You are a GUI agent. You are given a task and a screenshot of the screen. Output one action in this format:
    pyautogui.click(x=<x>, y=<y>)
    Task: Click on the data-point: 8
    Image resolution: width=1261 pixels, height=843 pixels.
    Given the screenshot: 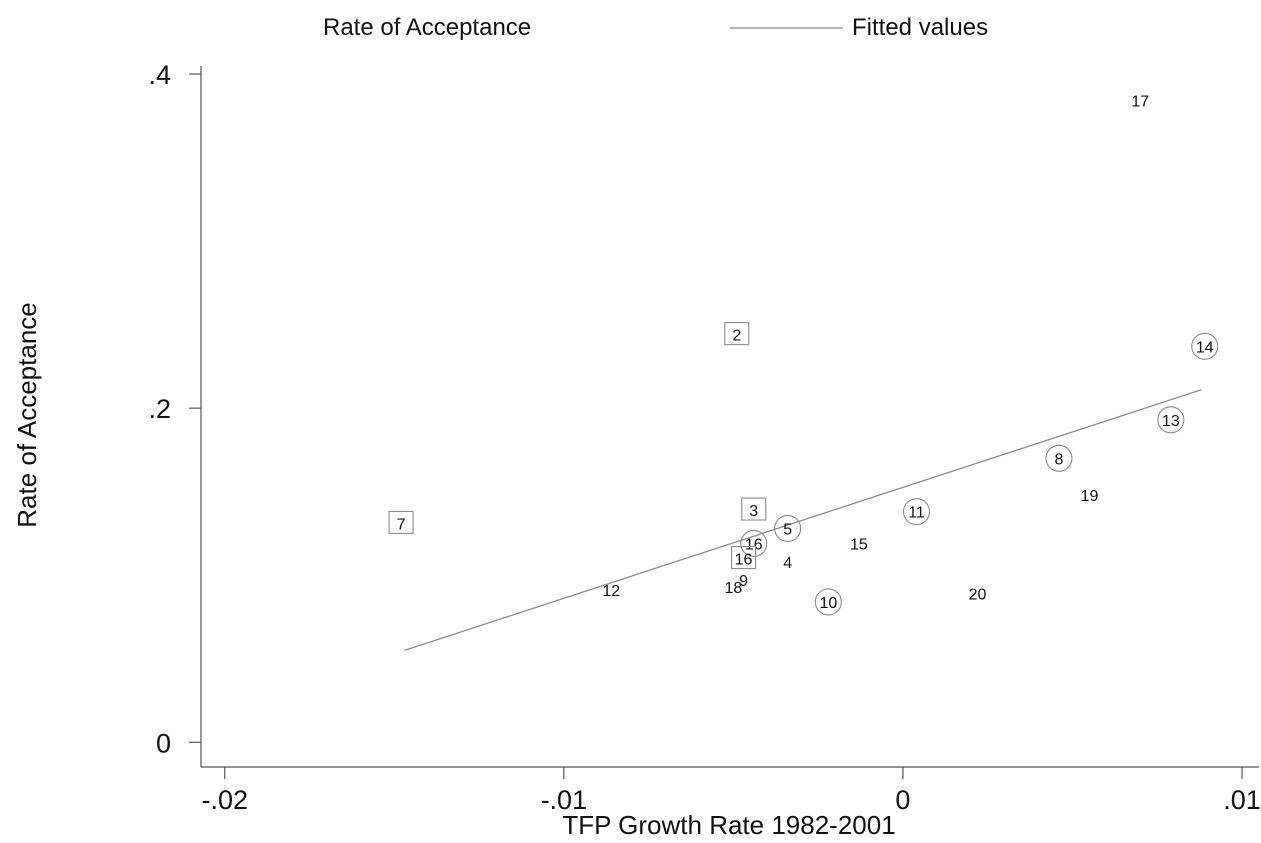 What is the action you would take?
    pyautogui.click(x=1059, y=458)
    